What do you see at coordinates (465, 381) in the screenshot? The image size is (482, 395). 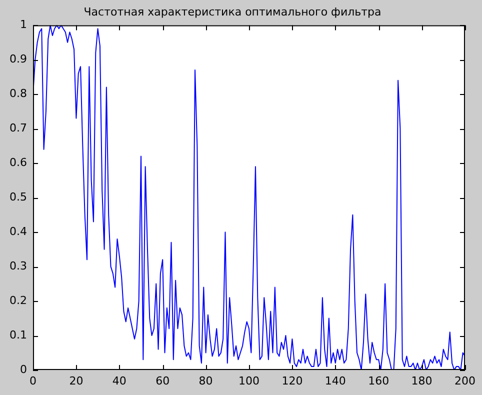 I see `x-tick-label: 200` at bounding box center [465, 381].